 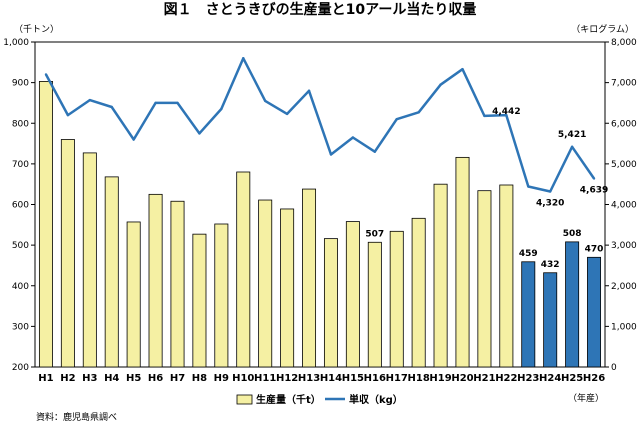 I want to click on yield-point-H20, so click(x=462, y=69).